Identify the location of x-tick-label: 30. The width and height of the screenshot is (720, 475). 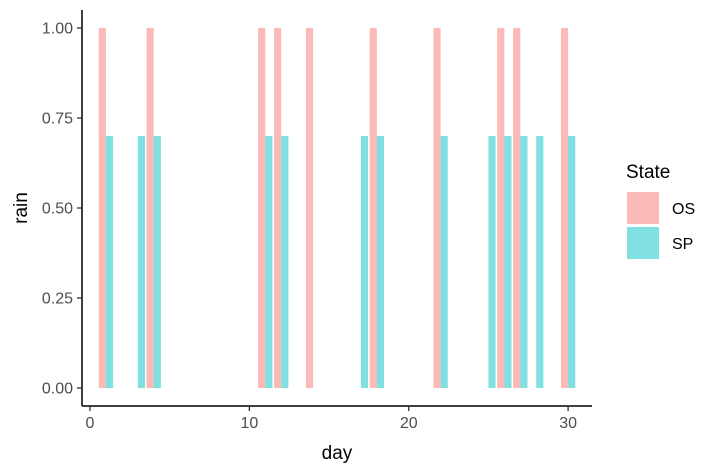
(568, 423).